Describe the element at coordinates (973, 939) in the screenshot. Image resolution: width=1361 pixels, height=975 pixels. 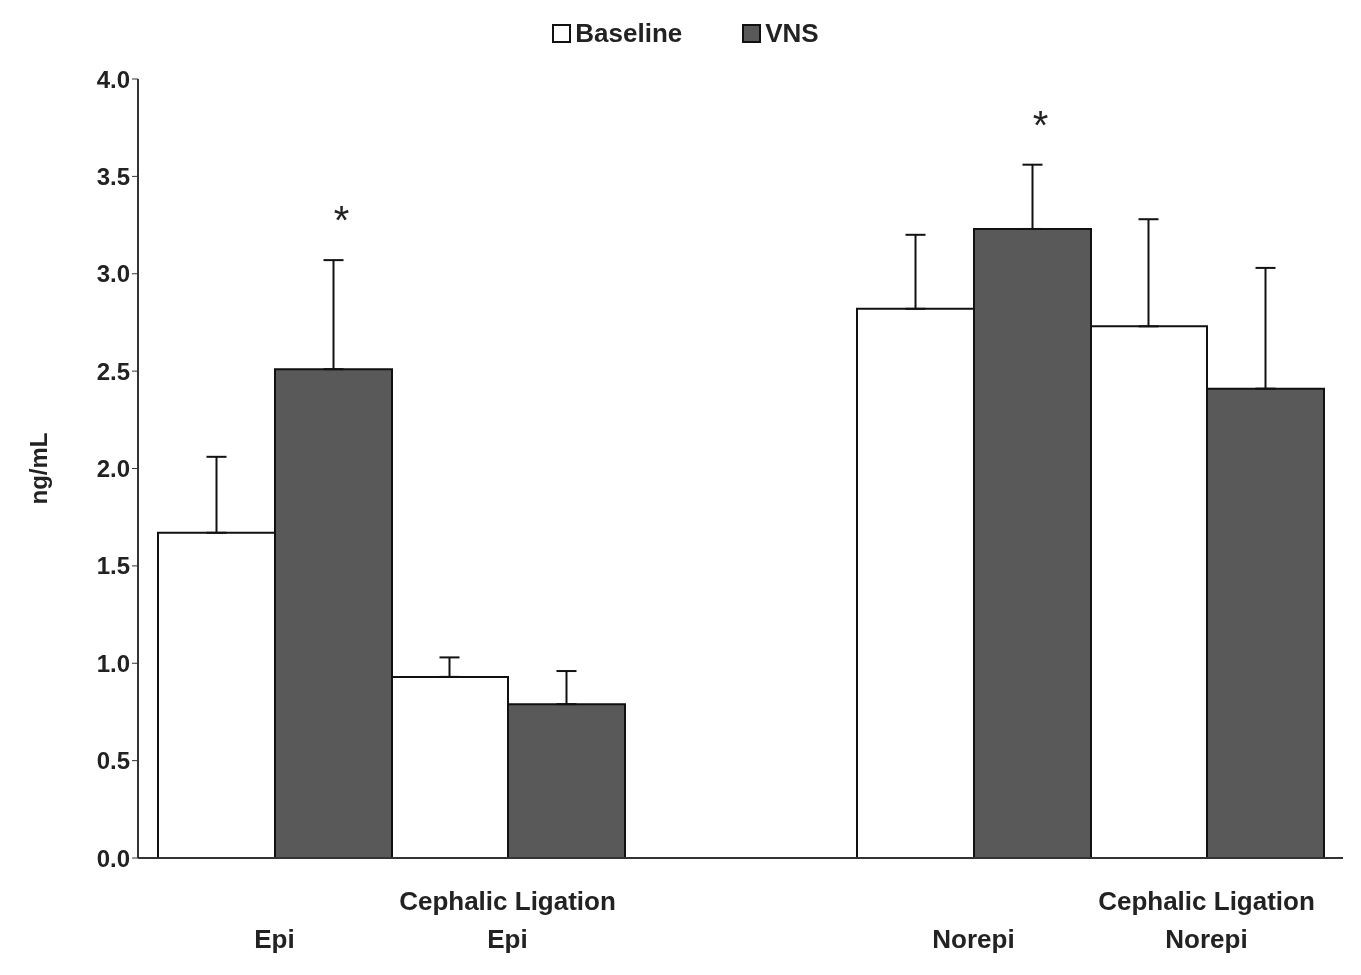
I see `x-tick-label: Norepi` at that location.